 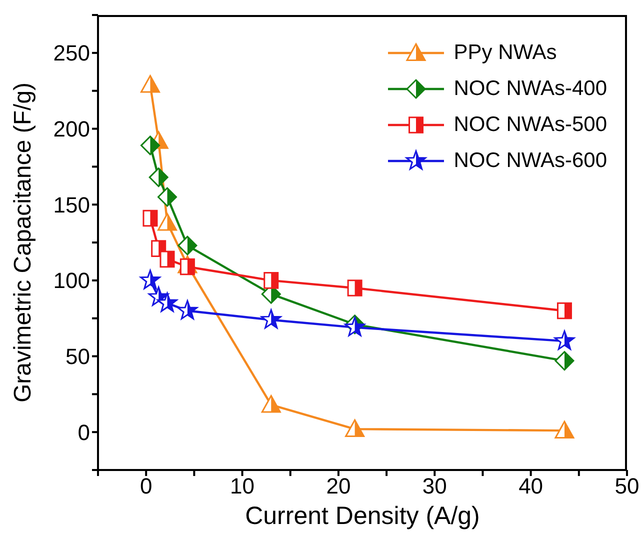 What do you see at coordinates (242, 486) in the screenshot?
I see `x-tick-label: 10` at bounding box center [242, 486].